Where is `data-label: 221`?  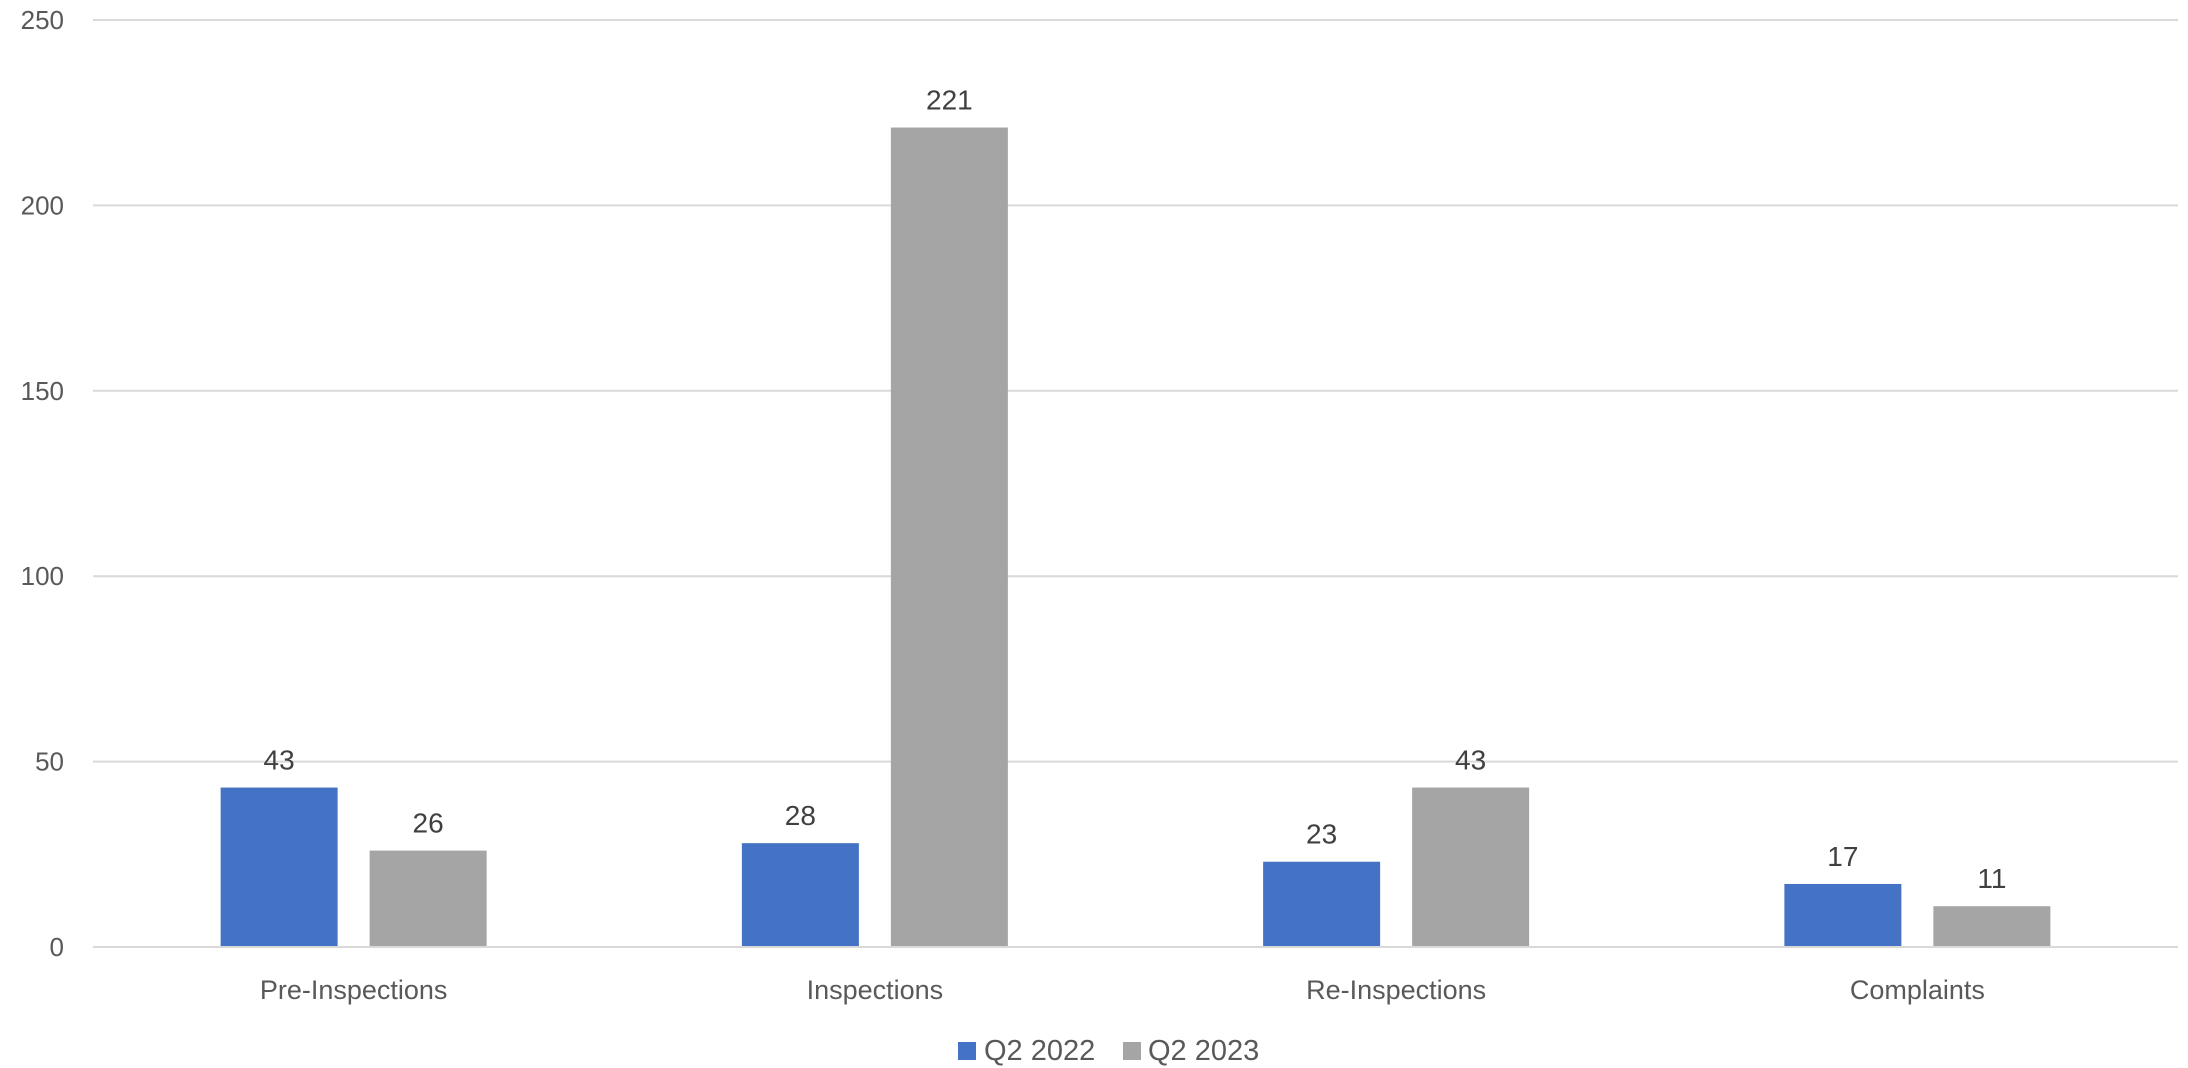
data-label: 221 is located at coordinates (949, 100).